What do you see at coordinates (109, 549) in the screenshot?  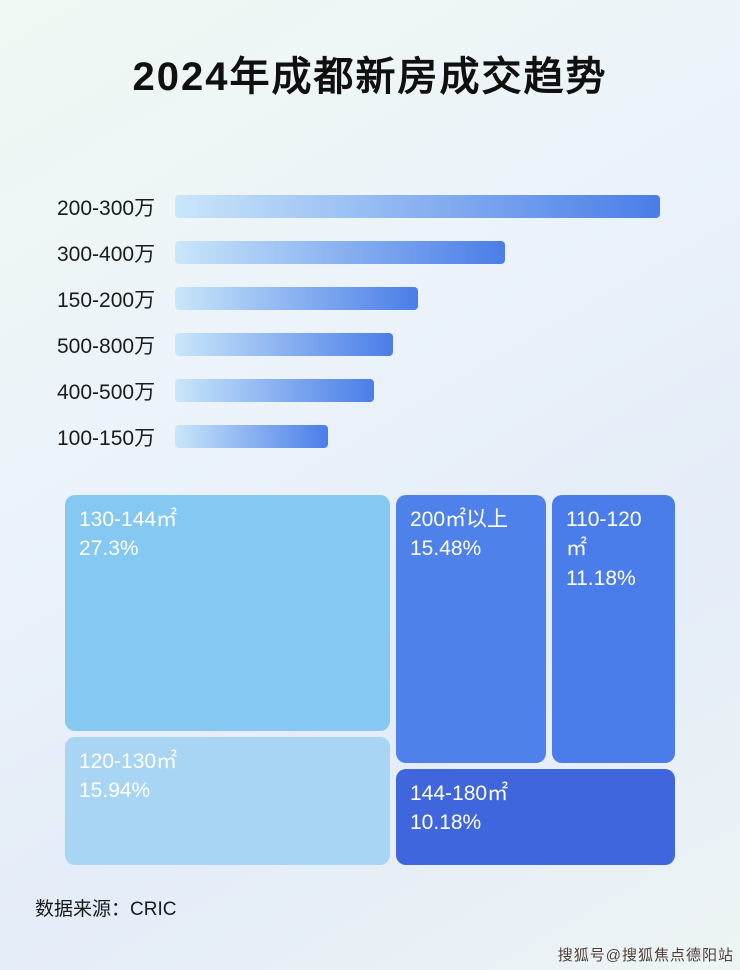 I see `treemap-block-value: 27.3%` at bounding box center [109, 549].